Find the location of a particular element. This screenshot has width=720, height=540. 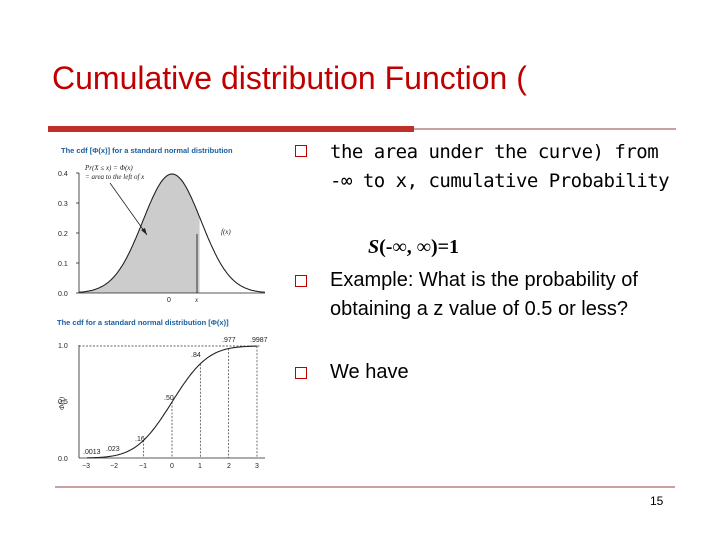

cdf-point-label: .0013 is located at coordinates (92, 452).